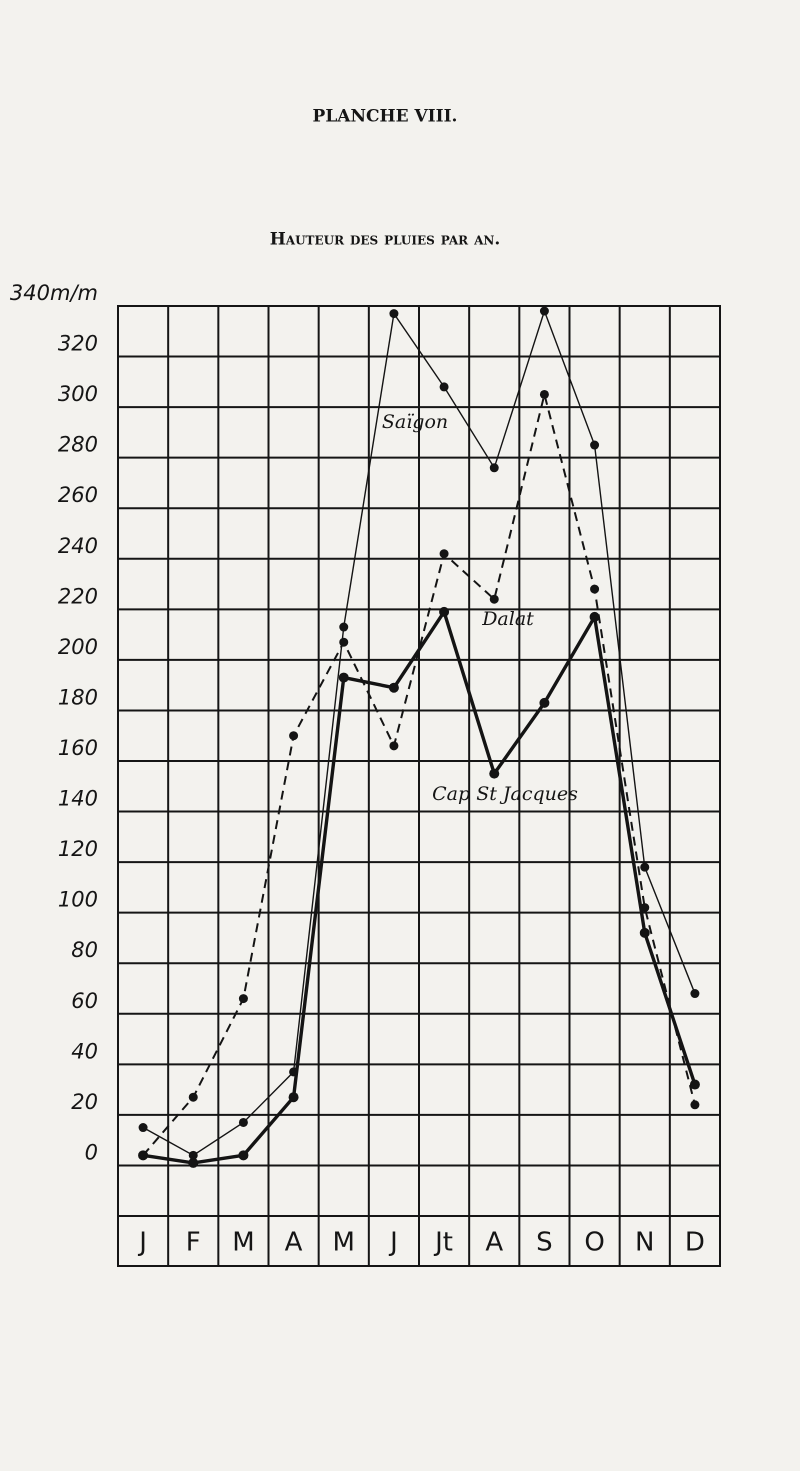 The height and width of the screenshot is (1471, 800). I want to click on y-tick-label: 340m/m, so click(54, 293).